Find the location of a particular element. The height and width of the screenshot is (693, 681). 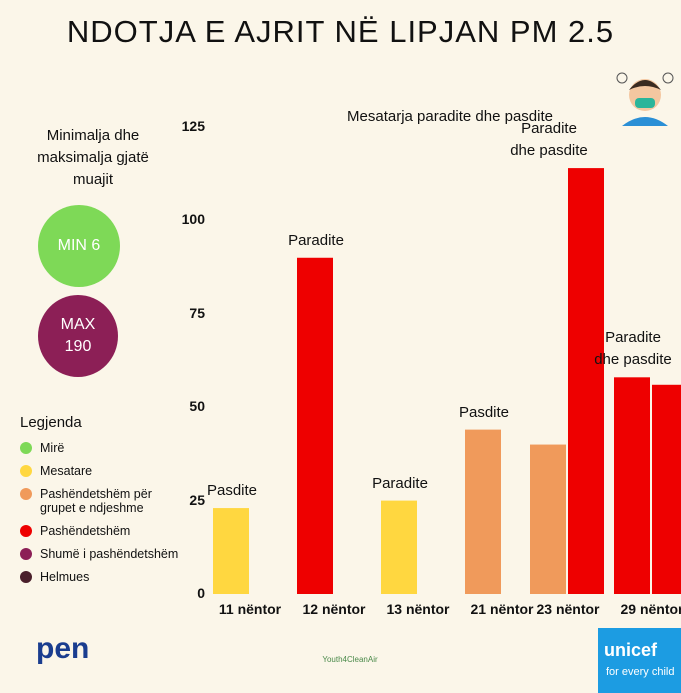

logo-tagline: for every child is located at coordinates (640, 672).